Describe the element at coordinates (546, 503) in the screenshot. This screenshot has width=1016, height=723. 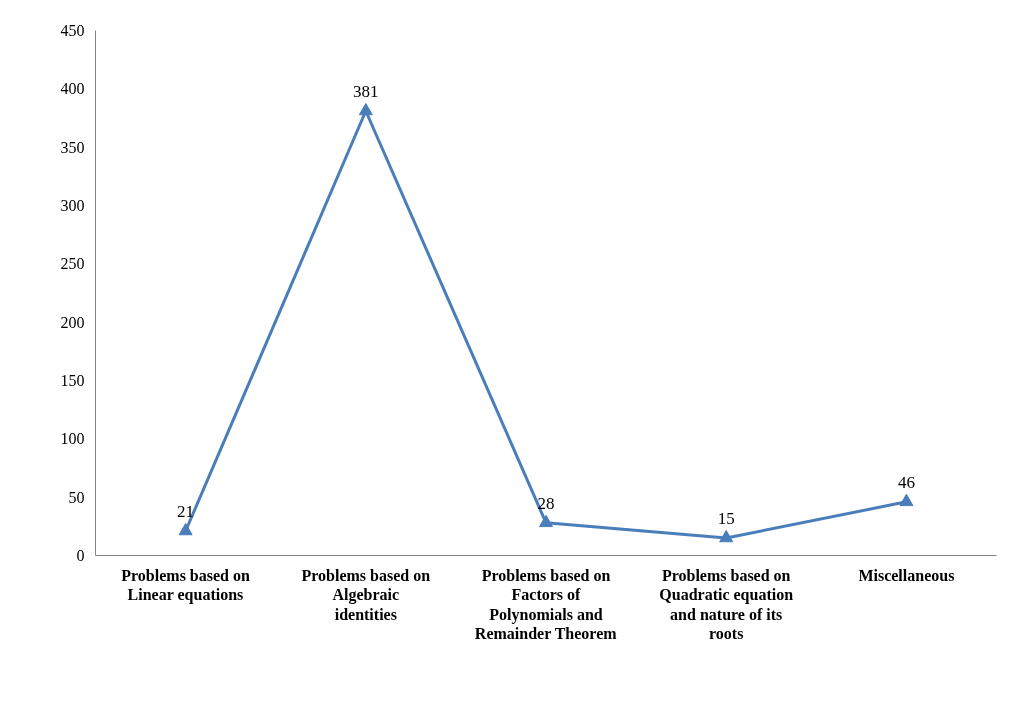
I see `data-label: 28` at that location.